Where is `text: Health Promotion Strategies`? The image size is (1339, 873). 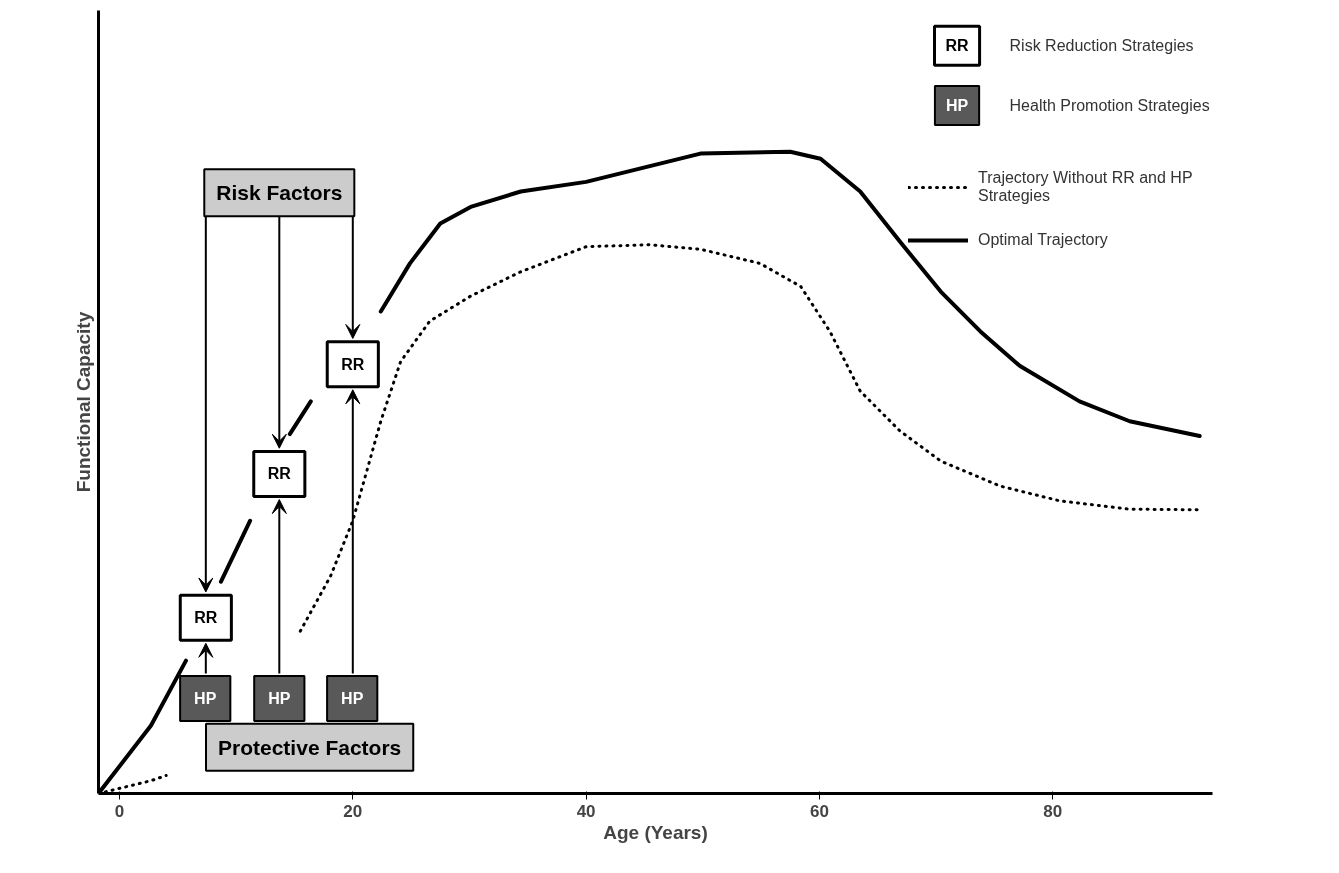 text: Health Promotion Strategies is located at coordinates (1109, 105).